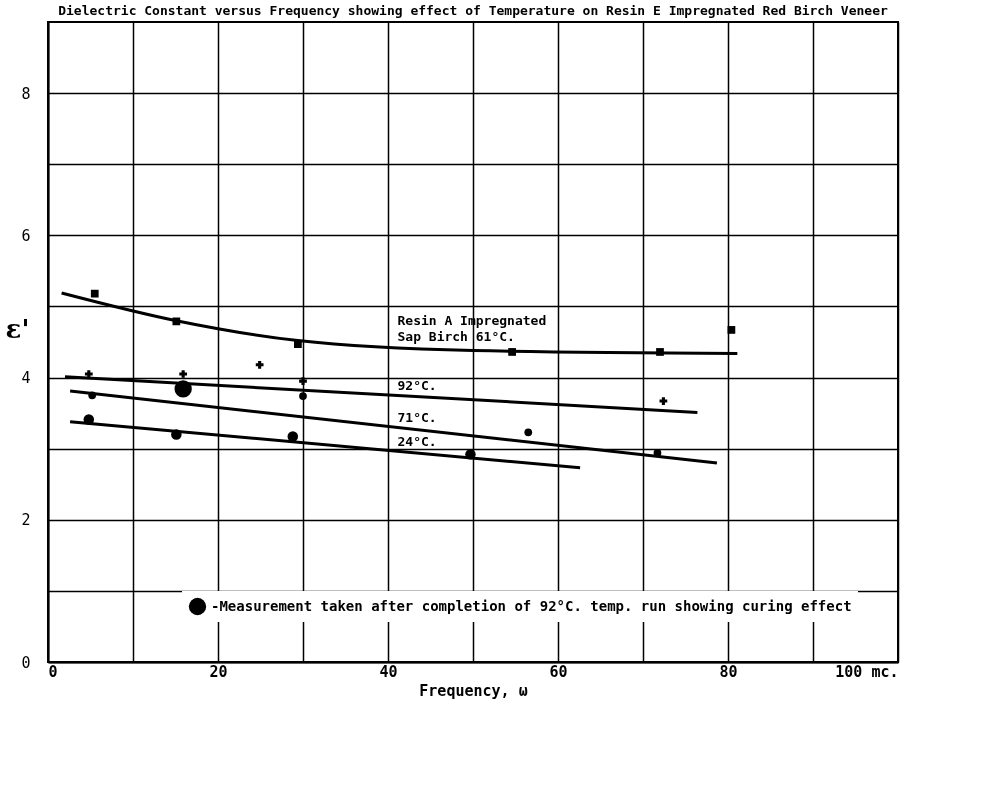 The height and width of the screenshot is (789, 1006). Describe the element at coordinates (417, 418) in the screenshot. I see `series-label: 71°C.` at that location.